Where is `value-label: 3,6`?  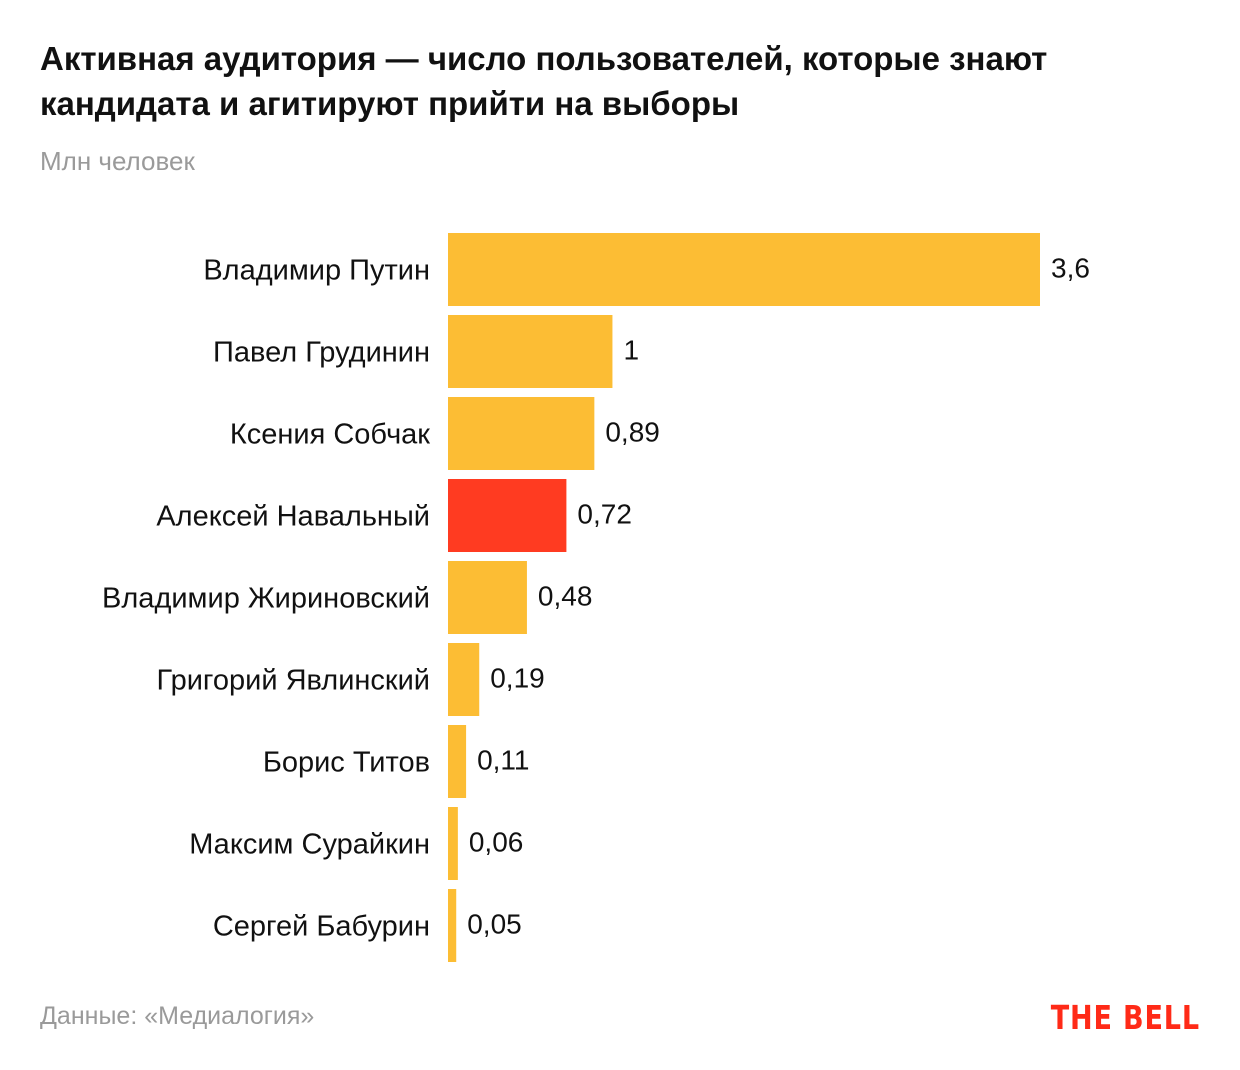 value-label: 3,6 is located at coordinates (1070, 268).